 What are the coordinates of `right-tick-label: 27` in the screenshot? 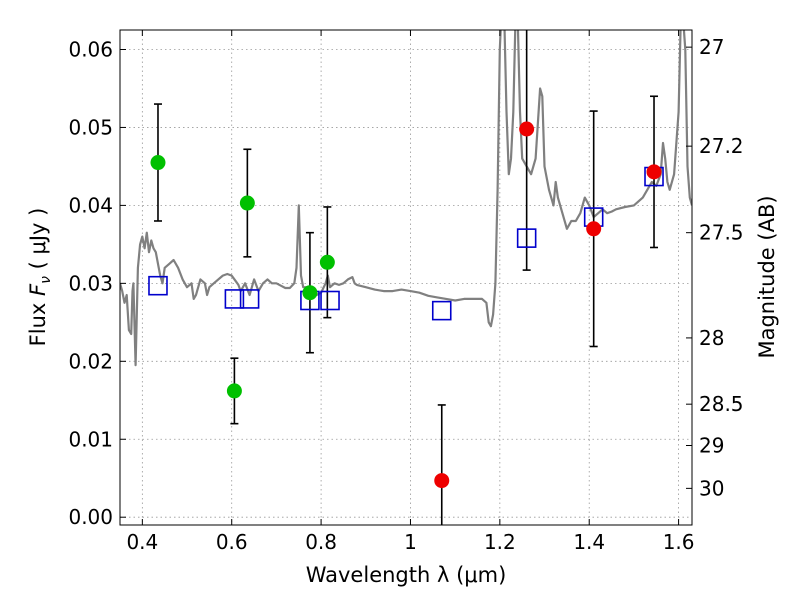 It's located at (711, 47).